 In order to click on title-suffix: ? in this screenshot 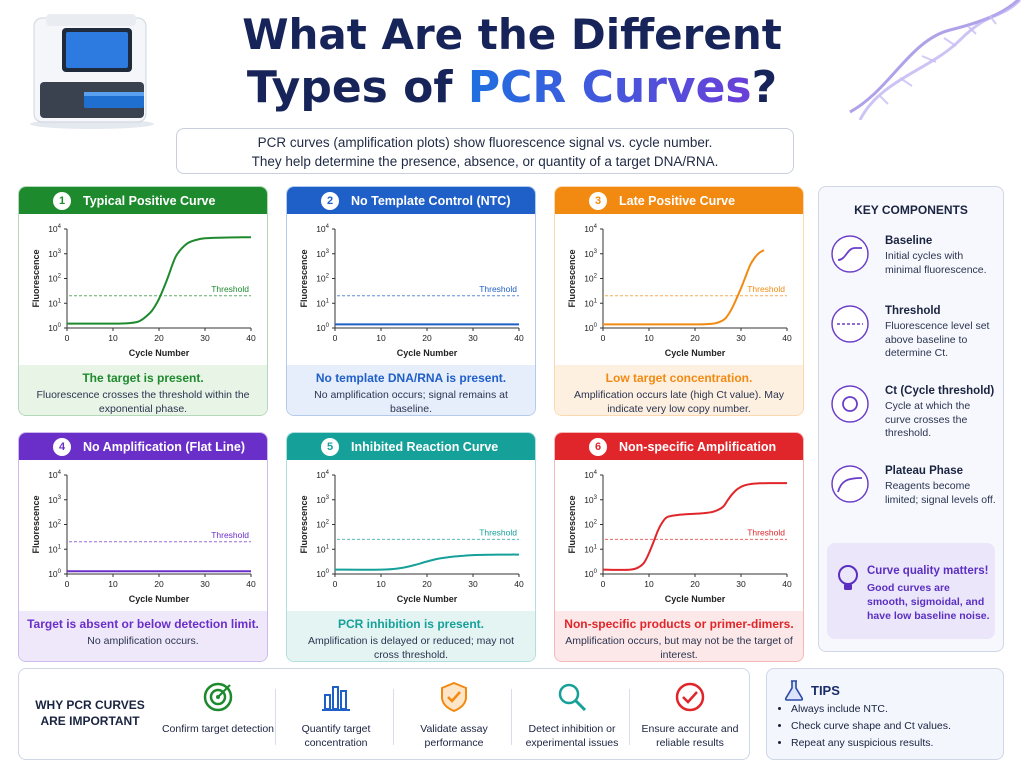, I will do `click(764, 87)`.